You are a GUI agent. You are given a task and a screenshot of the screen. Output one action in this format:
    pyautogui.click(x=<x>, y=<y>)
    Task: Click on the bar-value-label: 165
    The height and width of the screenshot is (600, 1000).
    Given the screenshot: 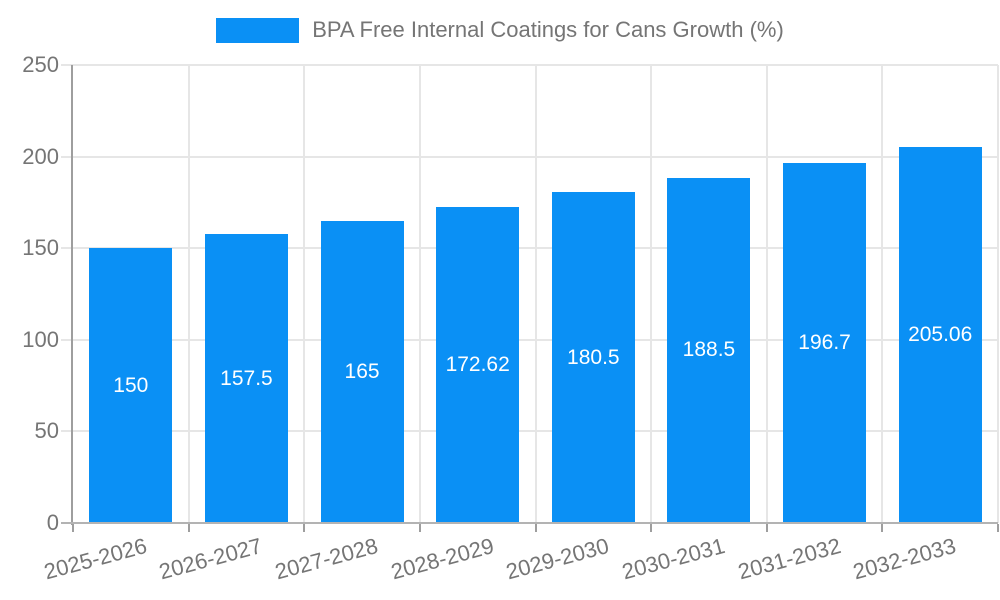 What is the action you would take?
    pyautogui.click(x=362, y=371)
    